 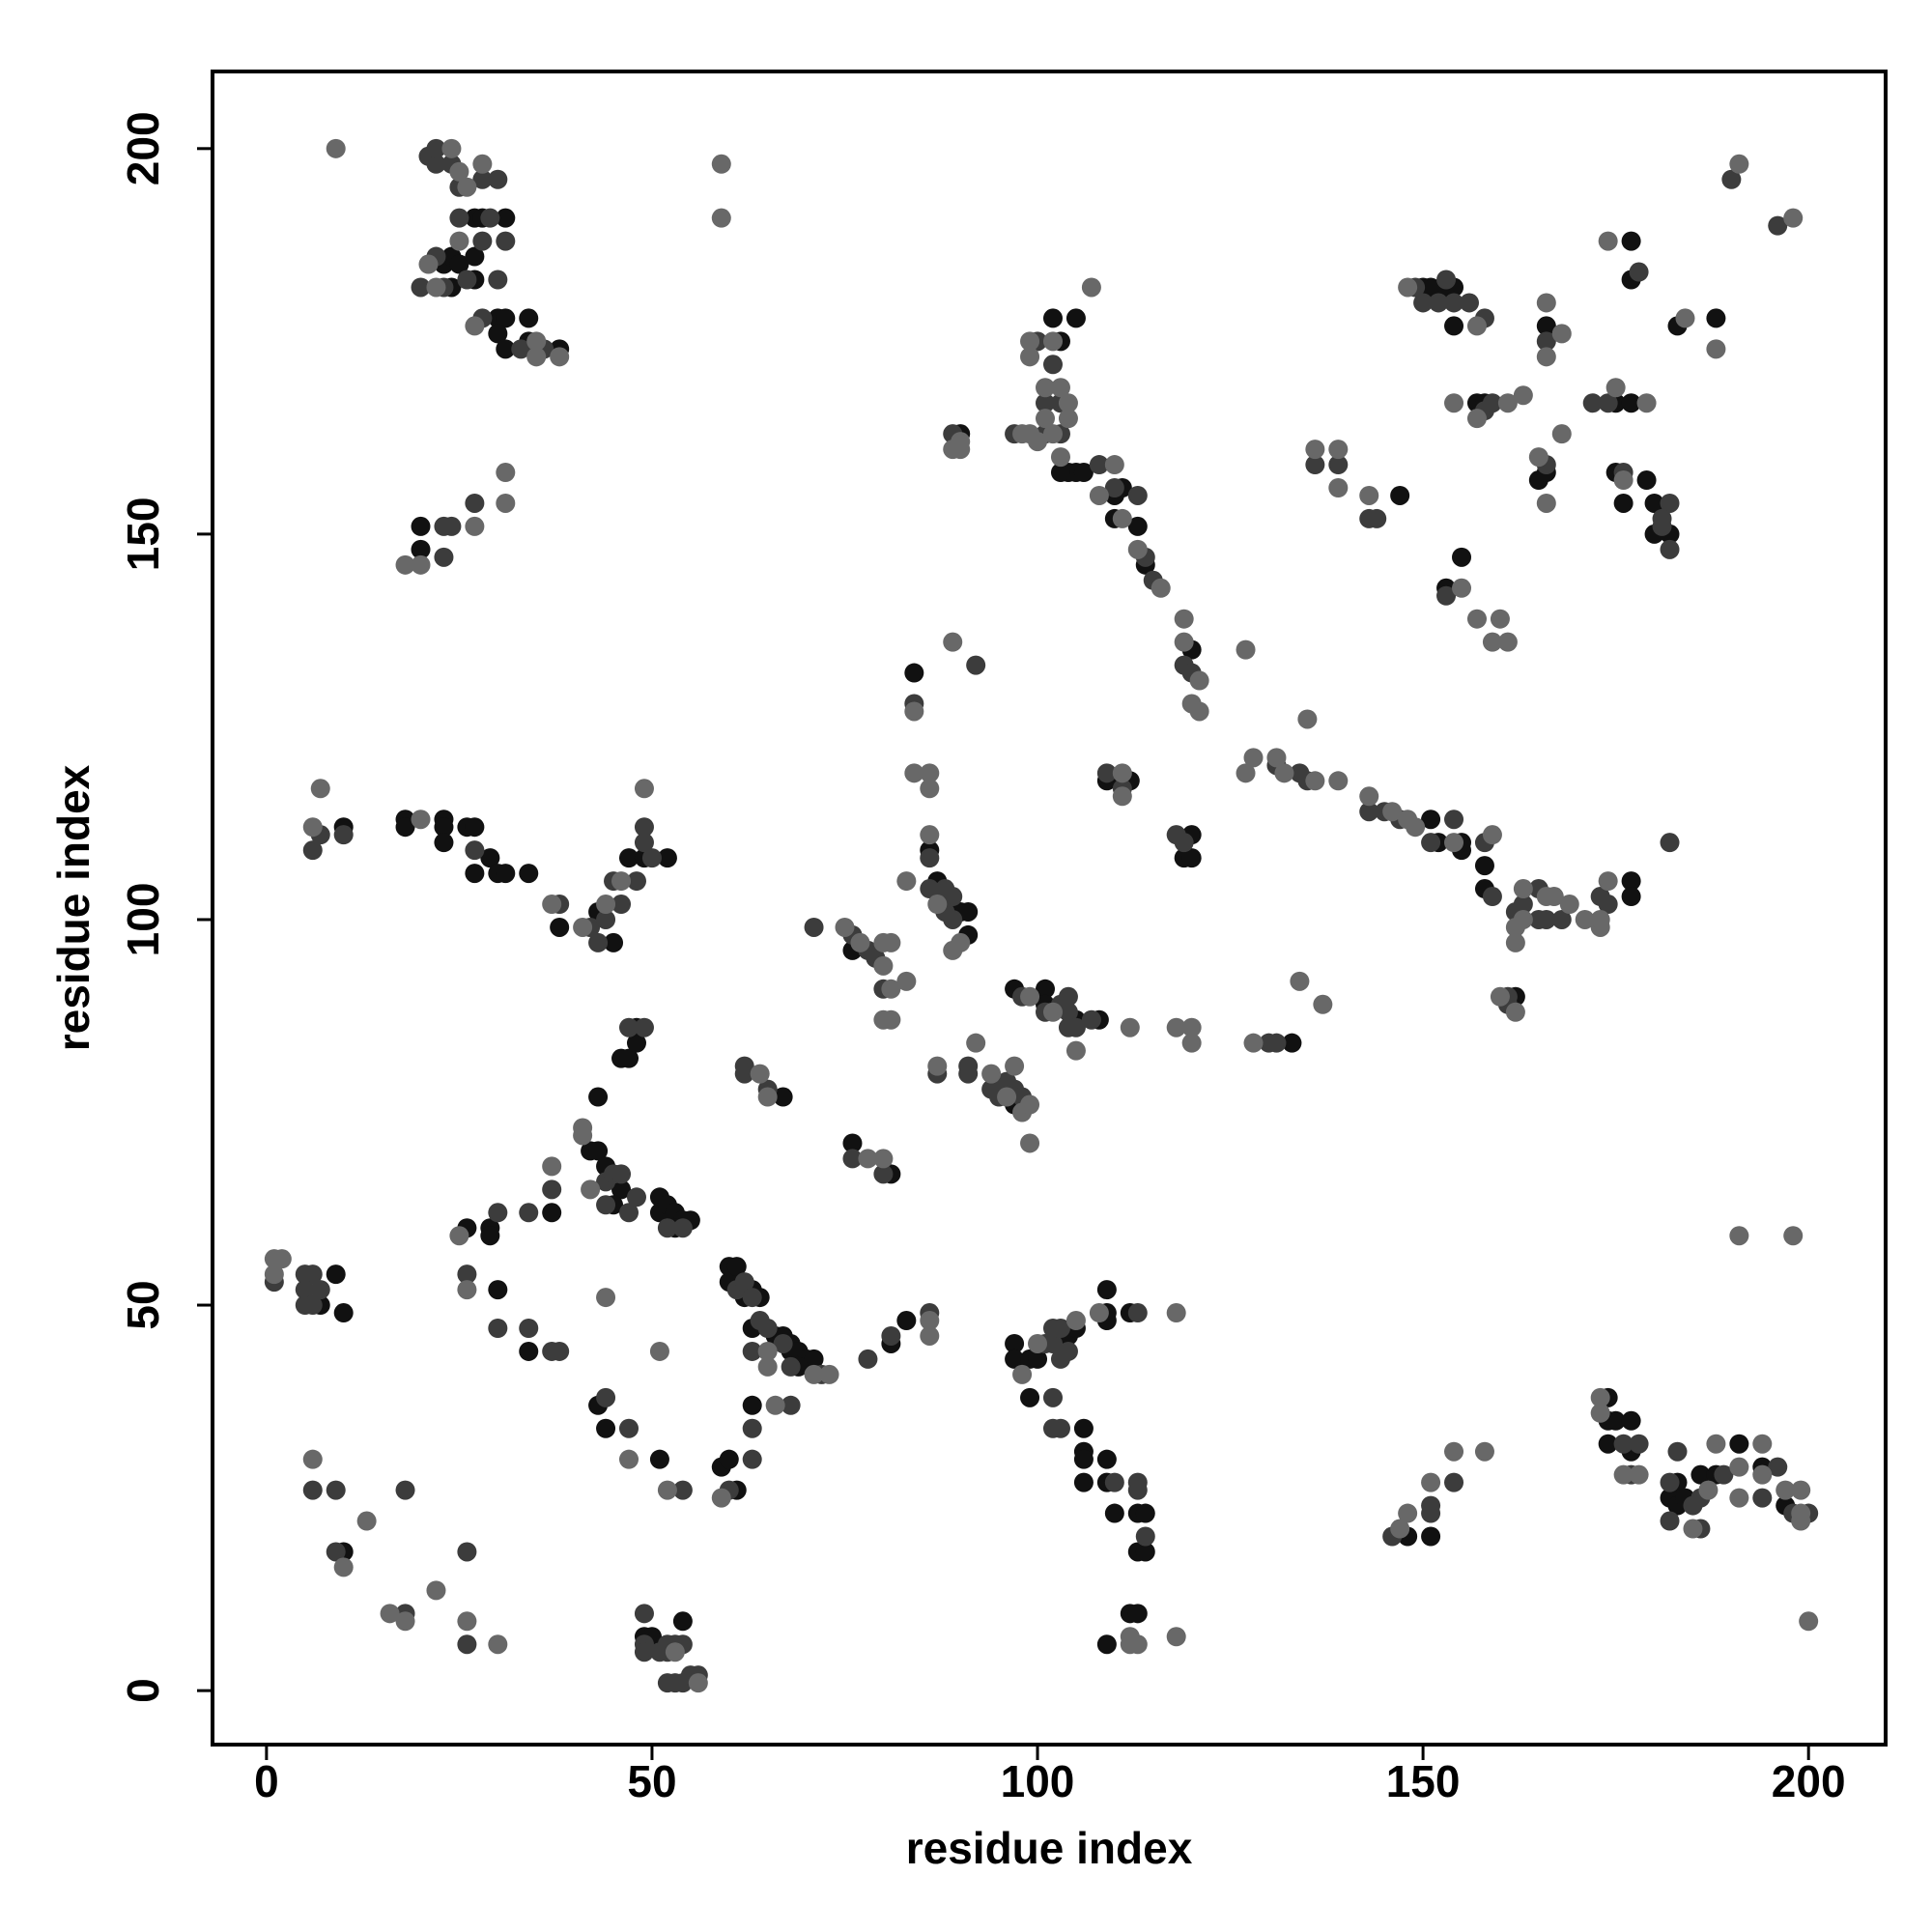 I want to click on y-axis-label: residue index, so click(x=73, y=907).